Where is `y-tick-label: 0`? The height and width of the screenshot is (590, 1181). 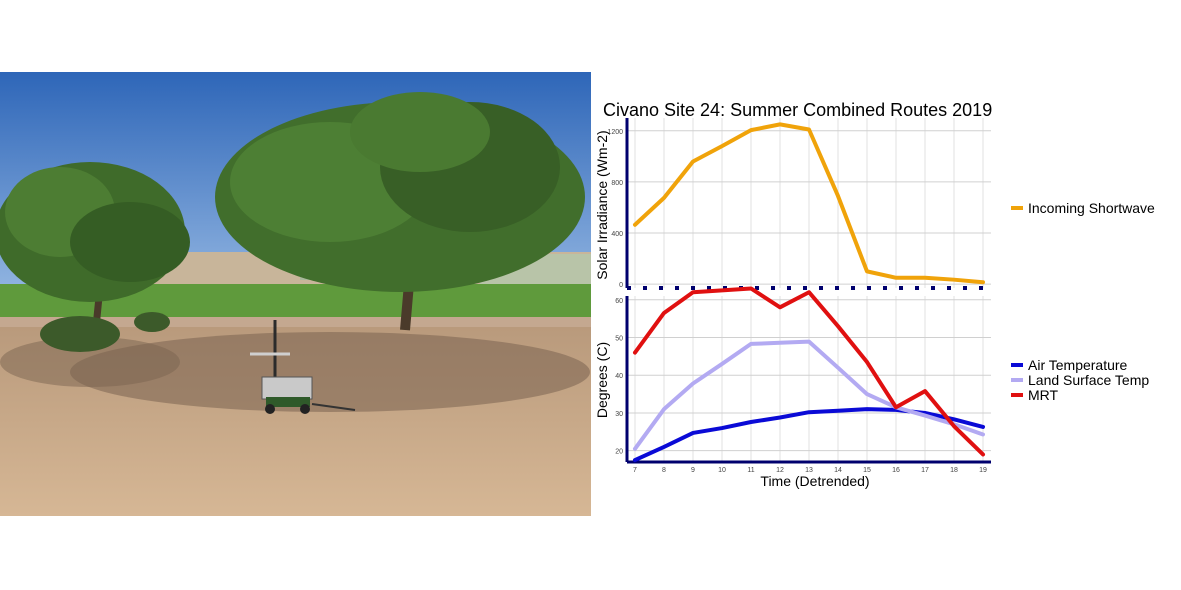 y-tick-label: 0 is located at coordinates (621, 285).